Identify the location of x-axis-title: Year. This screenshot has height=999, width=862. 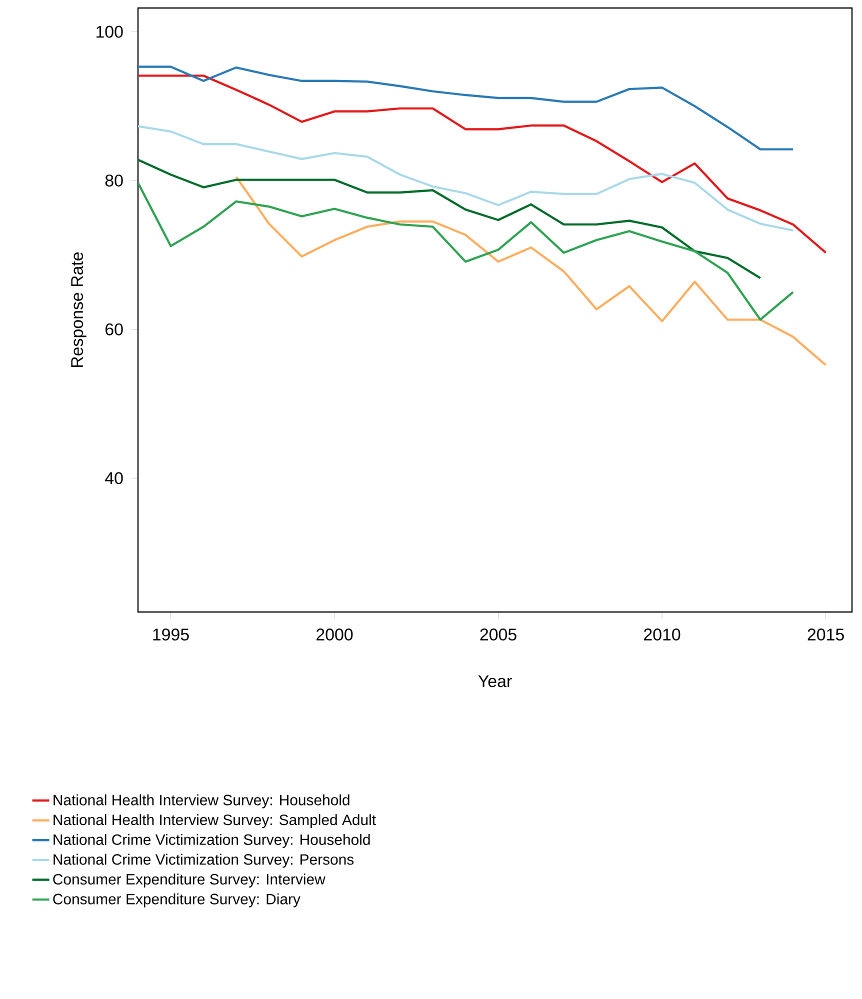
(495, 681).